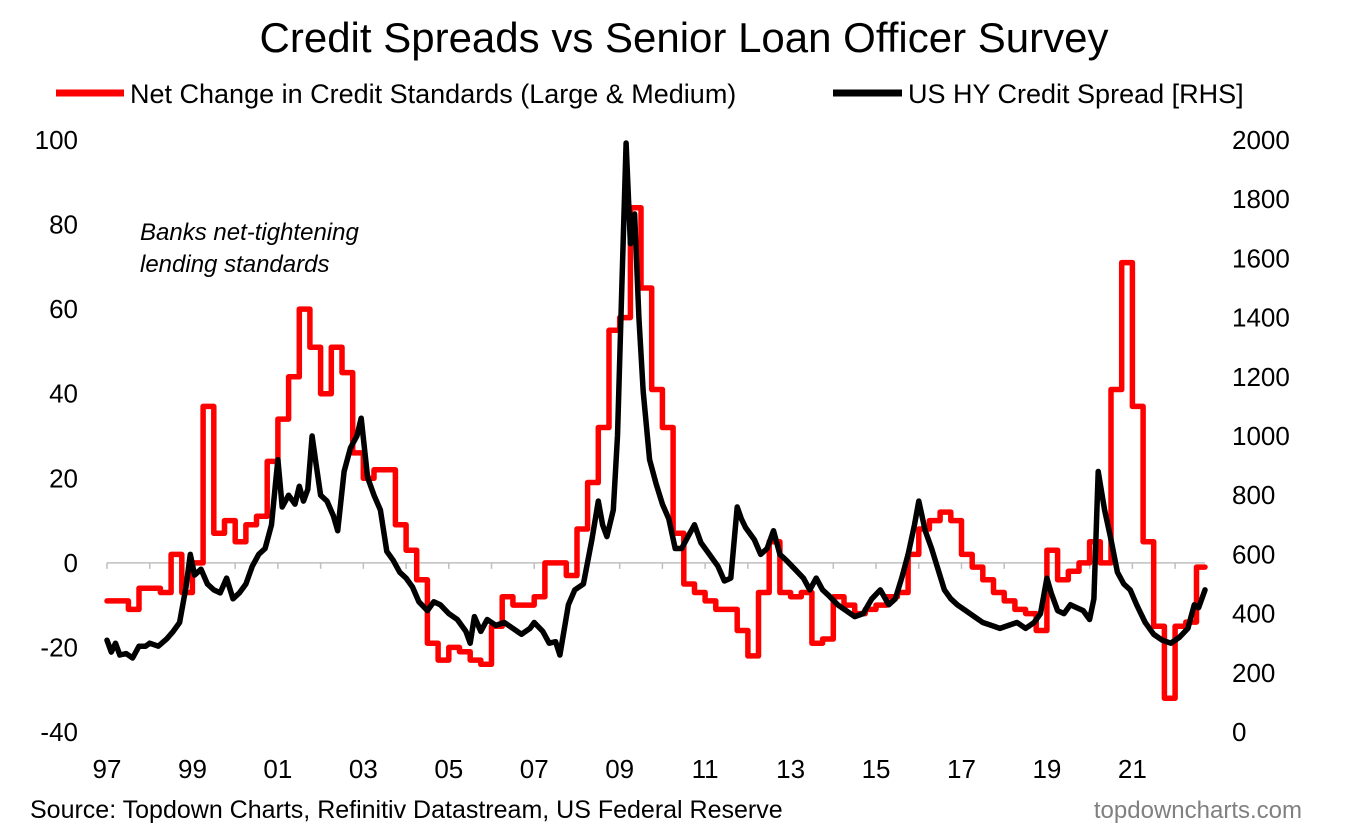  What do you see at coordinates (1046, 769) in the screenshot?
I see `x-tick-label: 19` at bounding box center [1046, 769].